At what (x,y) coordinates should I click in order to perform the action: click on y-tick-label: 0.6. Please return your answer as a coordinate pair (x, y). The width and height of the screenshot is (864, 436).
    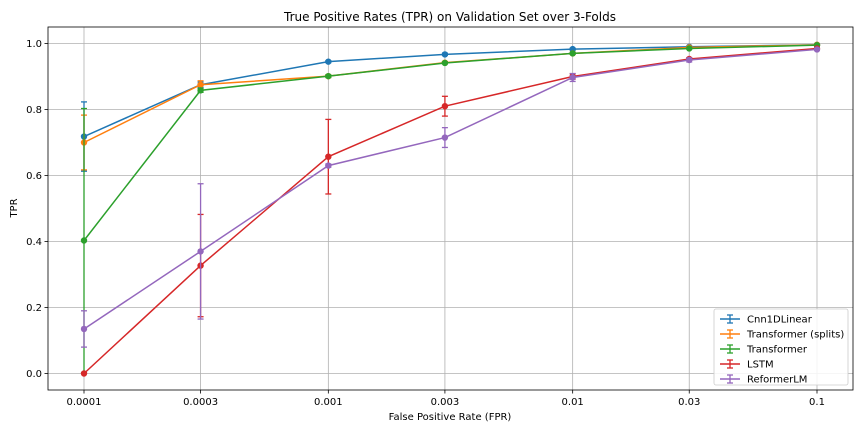
    Looking at the image, I should click on (34, 176).